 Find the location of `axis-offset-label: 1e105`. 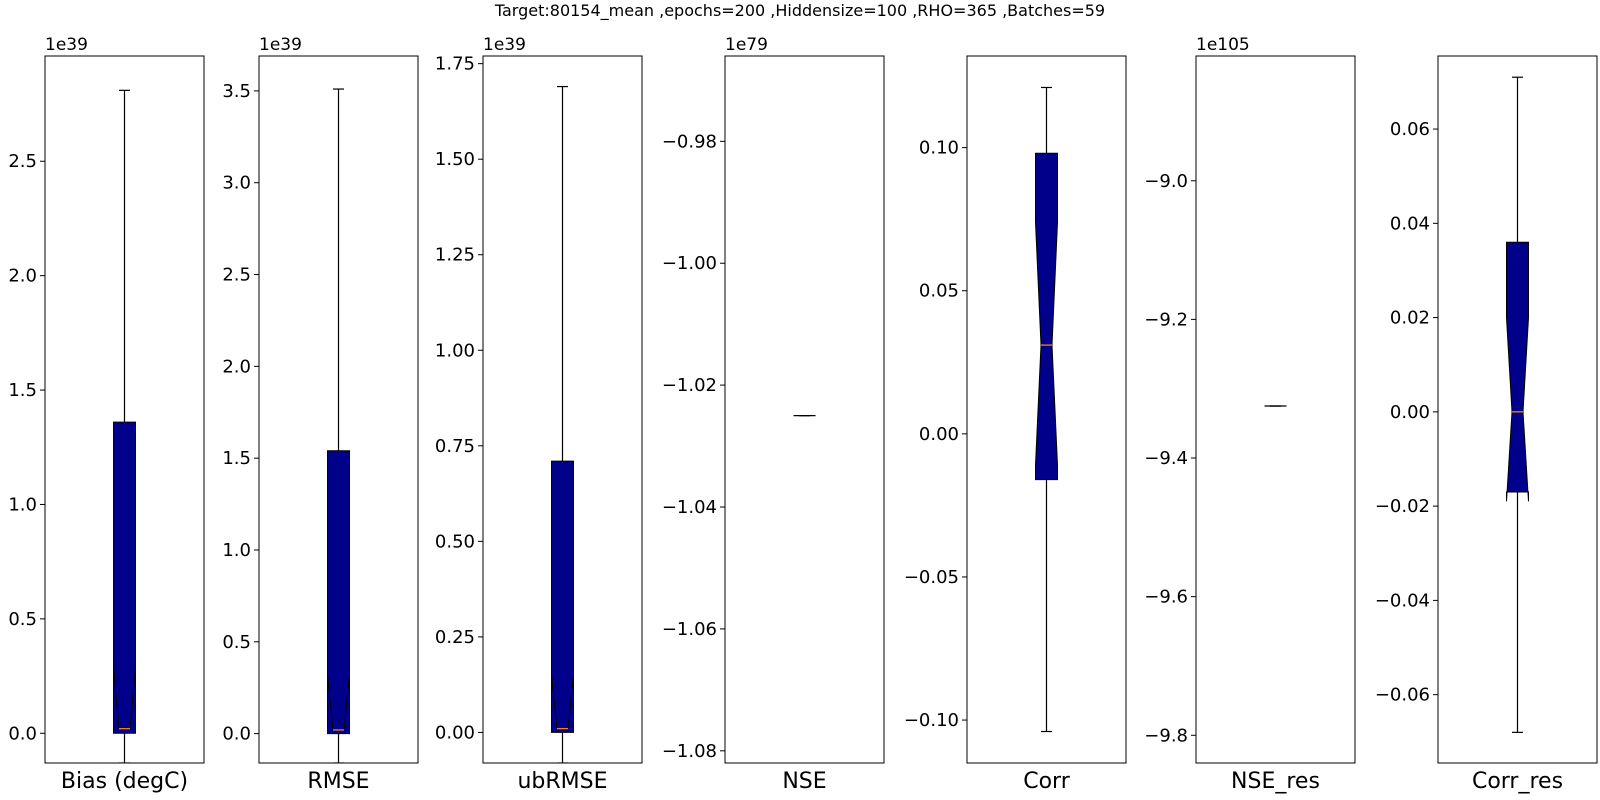

axis-offset-label: 1e105 is located at coordinates (1223, 45).